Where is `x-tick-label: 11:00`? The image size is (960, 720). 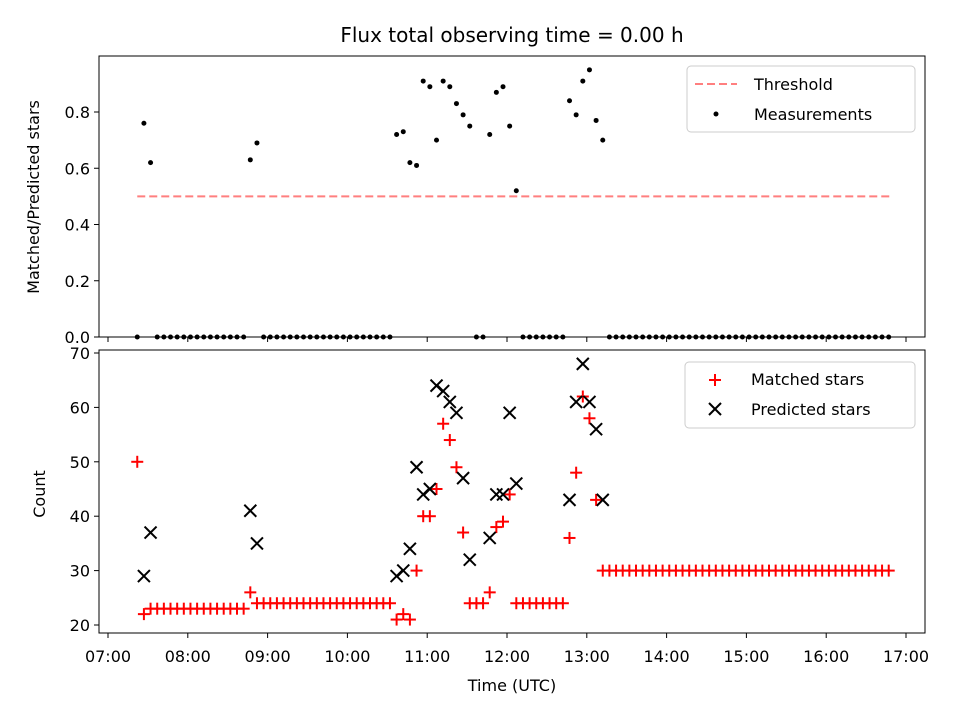
x-tick-label: 11:00 is located at coordinates (427, 656).